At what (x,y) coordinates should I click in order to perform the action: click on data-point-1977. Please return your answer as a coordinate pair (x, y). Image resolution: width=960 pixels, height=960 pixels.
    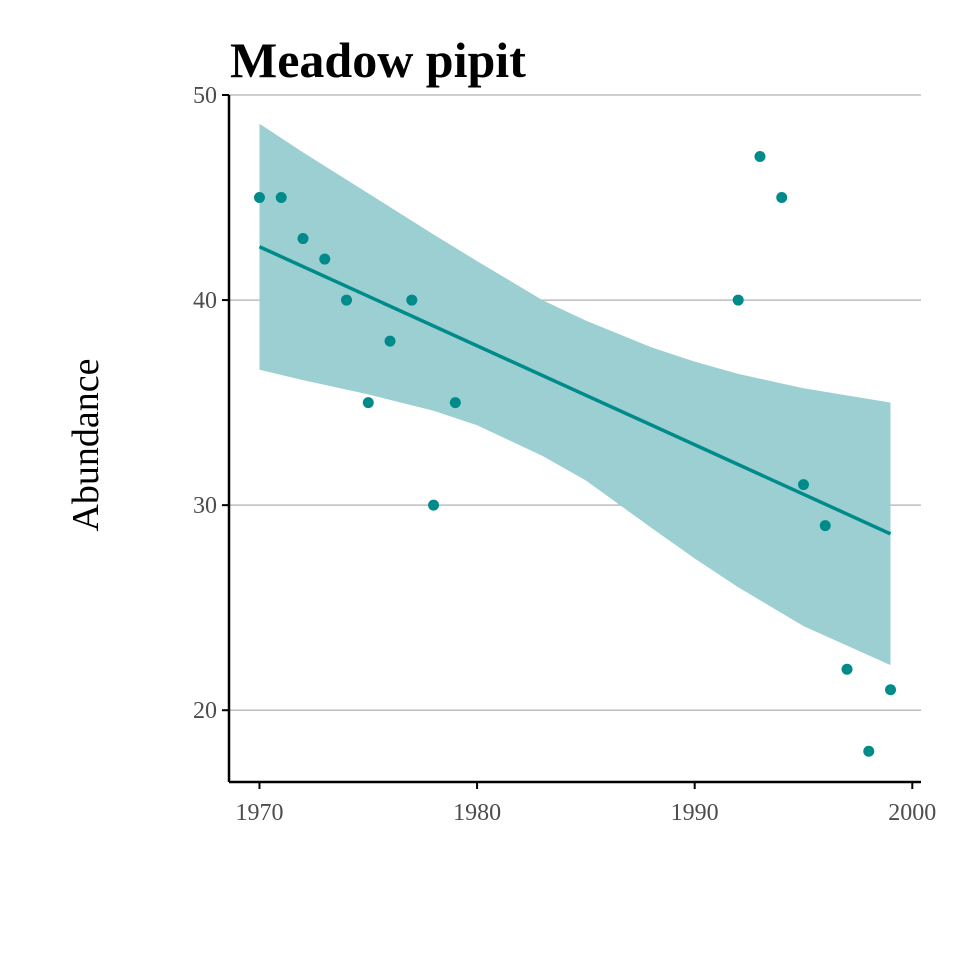
    Looking at the image, I should click on (412, 300).